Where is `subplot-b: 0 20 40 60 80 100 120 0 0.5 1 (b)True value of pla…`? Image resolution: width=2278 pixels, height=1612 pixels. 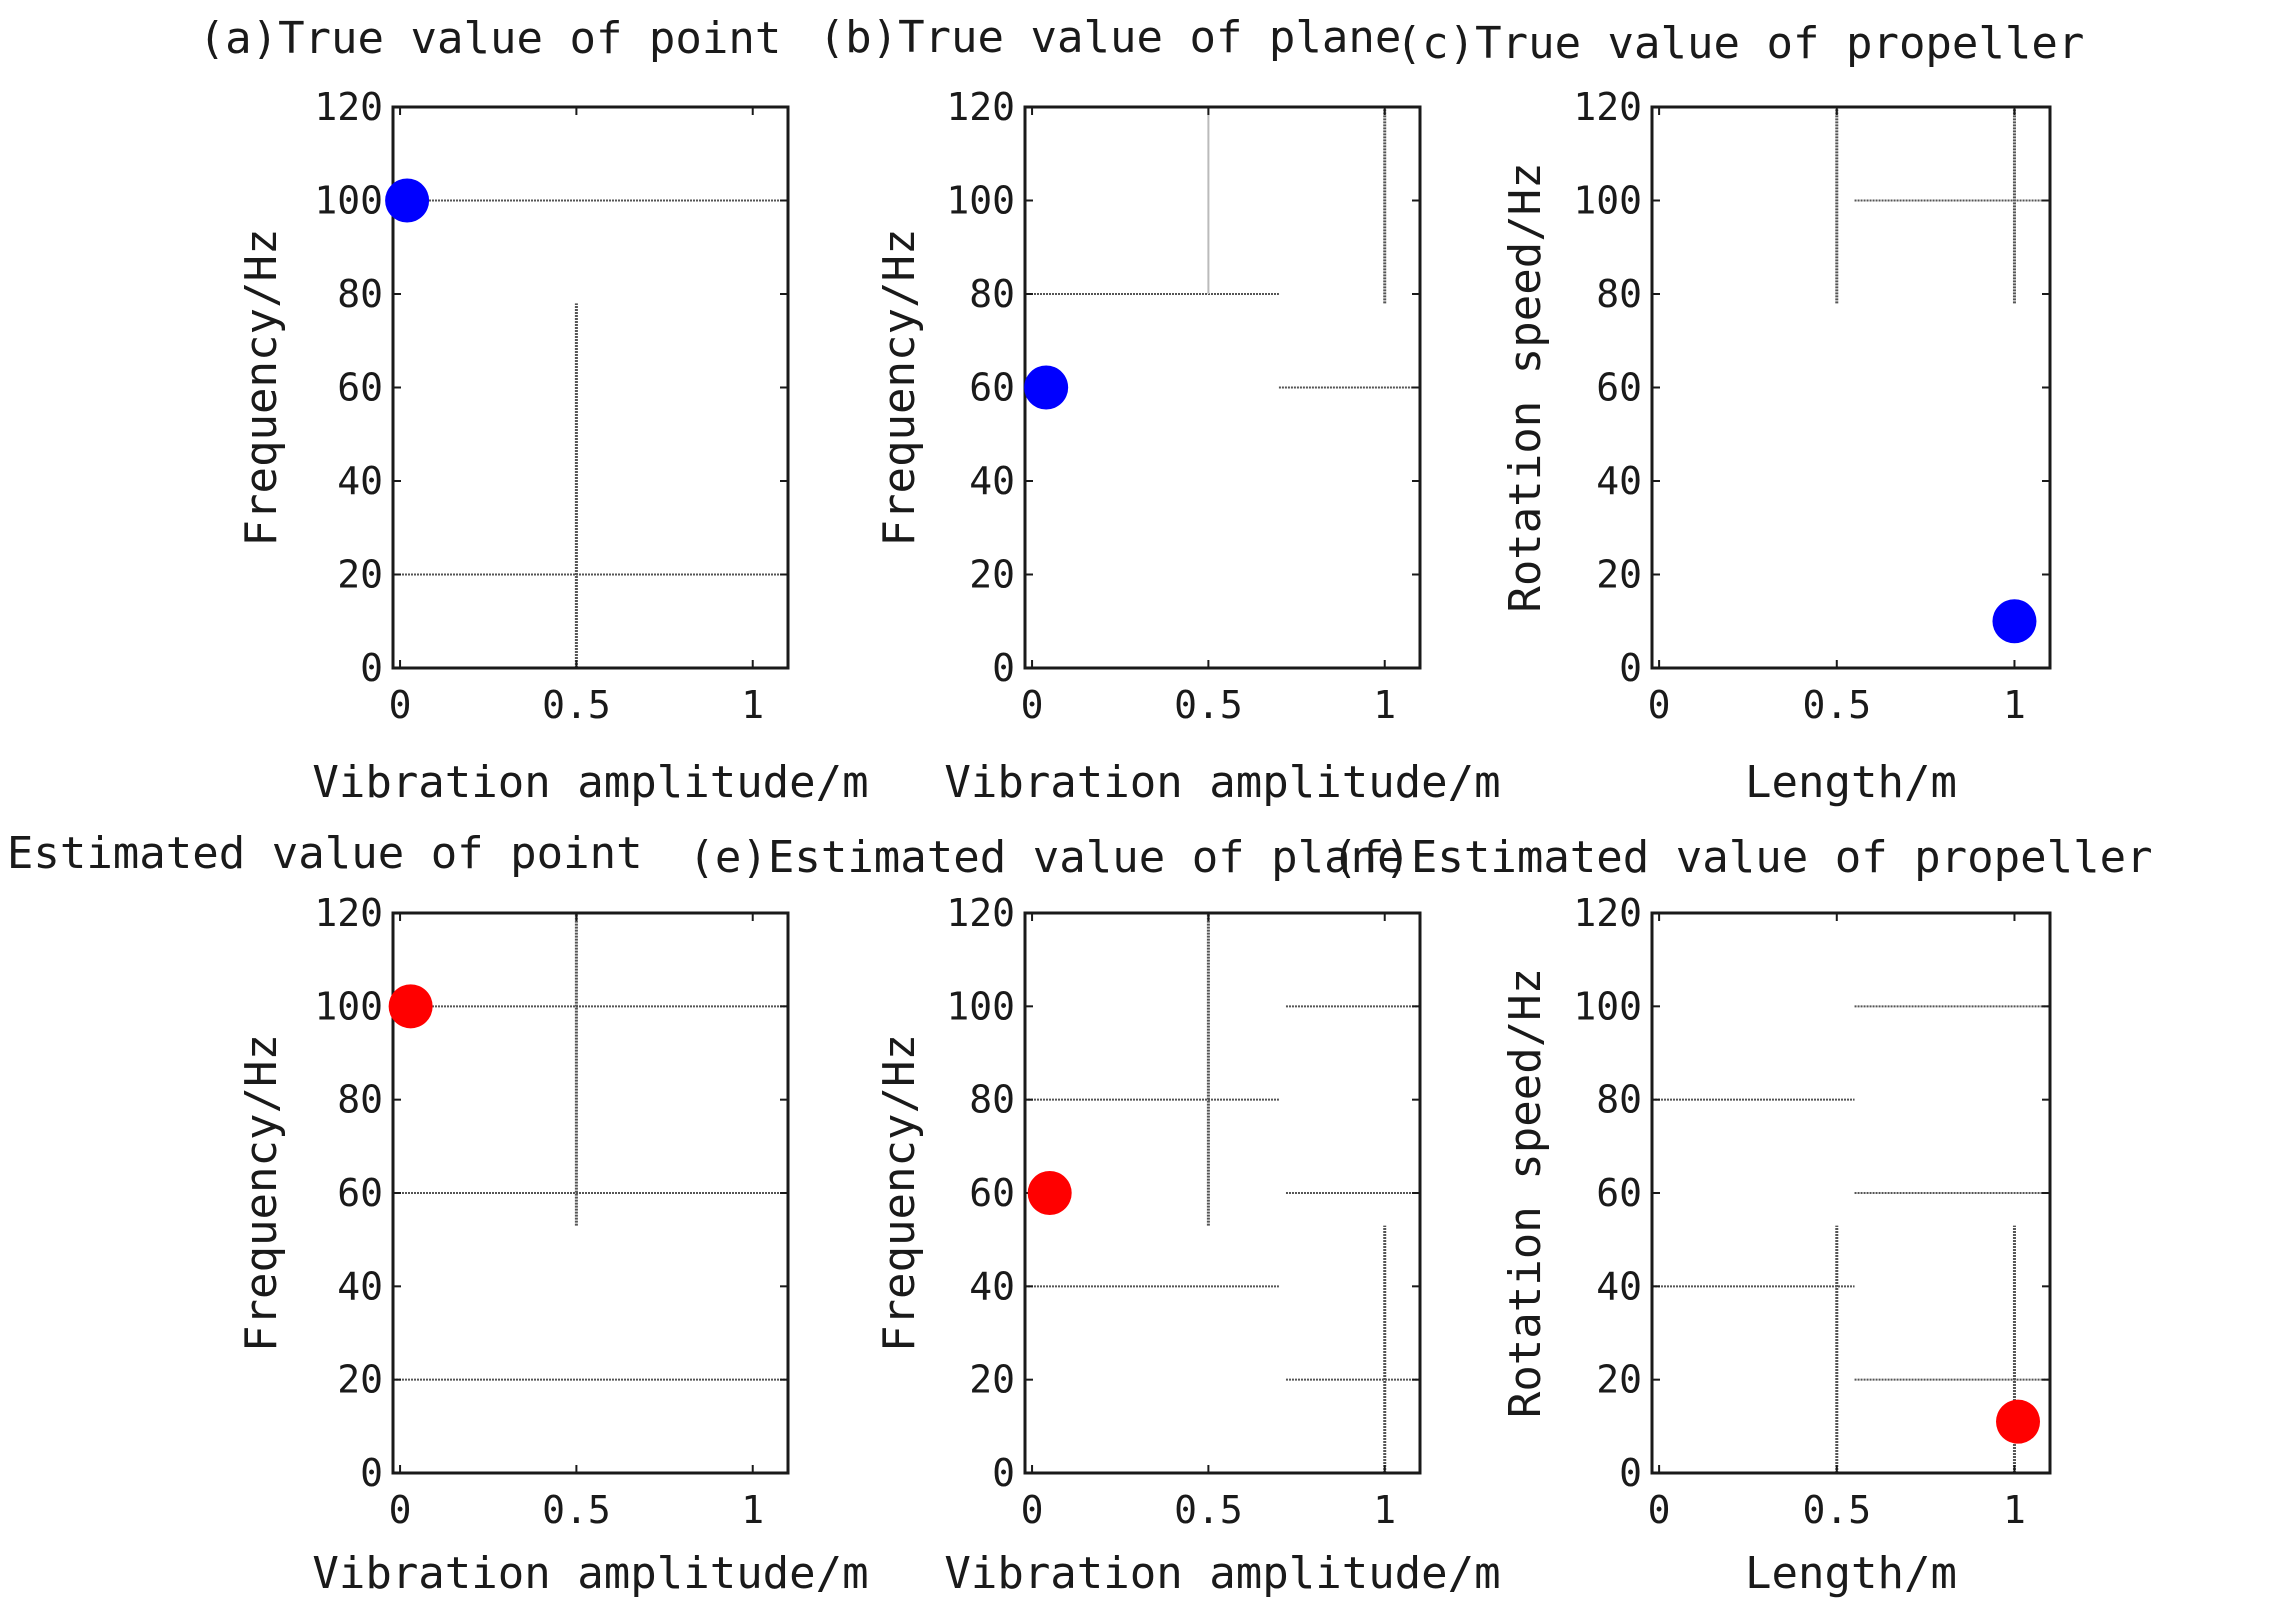 subplot-b: 0 20 40 60 80 100 120 0 0.5 1 (b)True value of pla… is located at coordinates (1160, 410).